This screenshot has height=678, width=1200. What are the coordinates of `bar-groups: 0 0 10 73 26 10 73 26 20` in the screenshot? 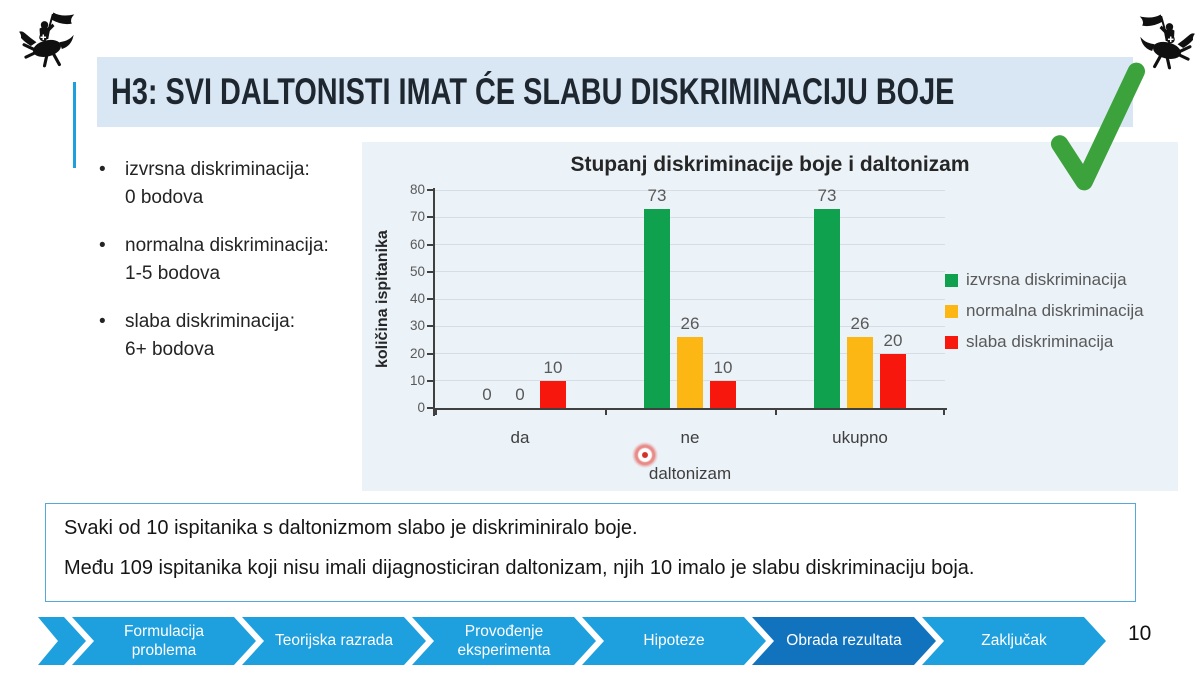 It's located at (690, 297).